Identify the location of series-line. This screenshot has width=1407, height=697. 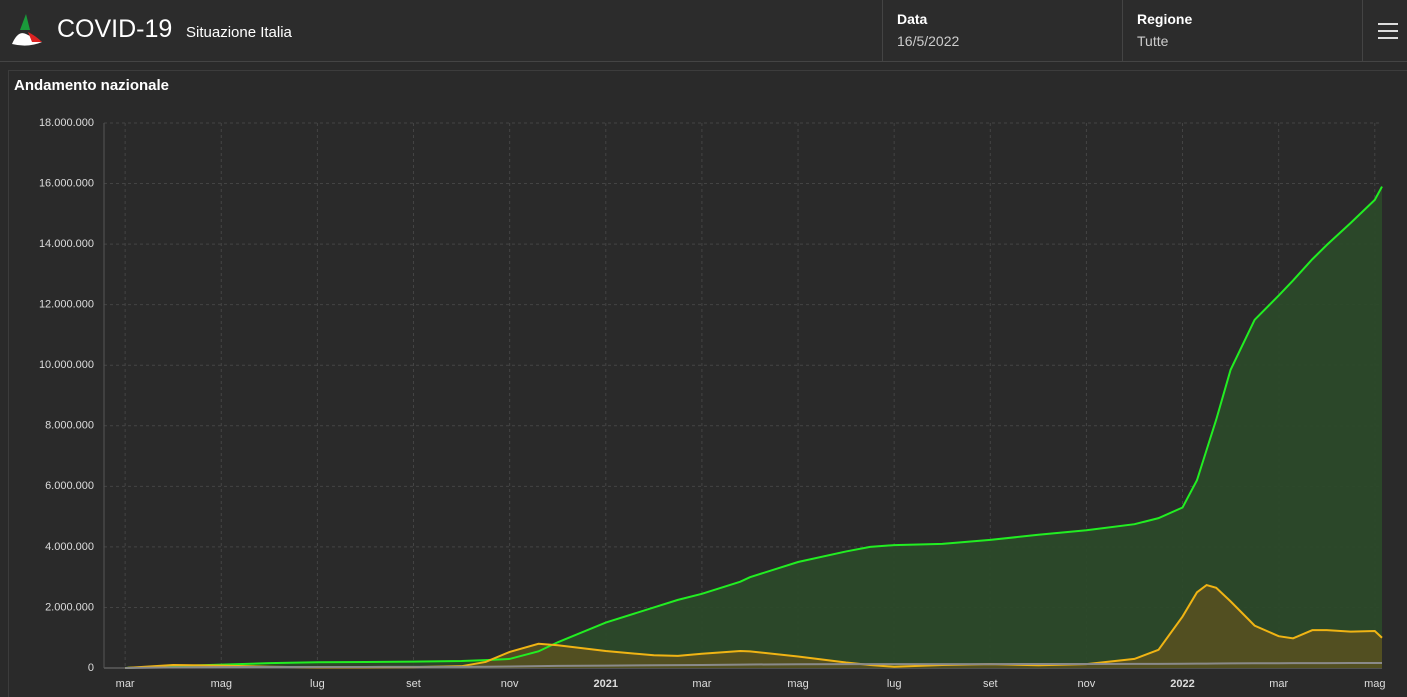
(754, 665).